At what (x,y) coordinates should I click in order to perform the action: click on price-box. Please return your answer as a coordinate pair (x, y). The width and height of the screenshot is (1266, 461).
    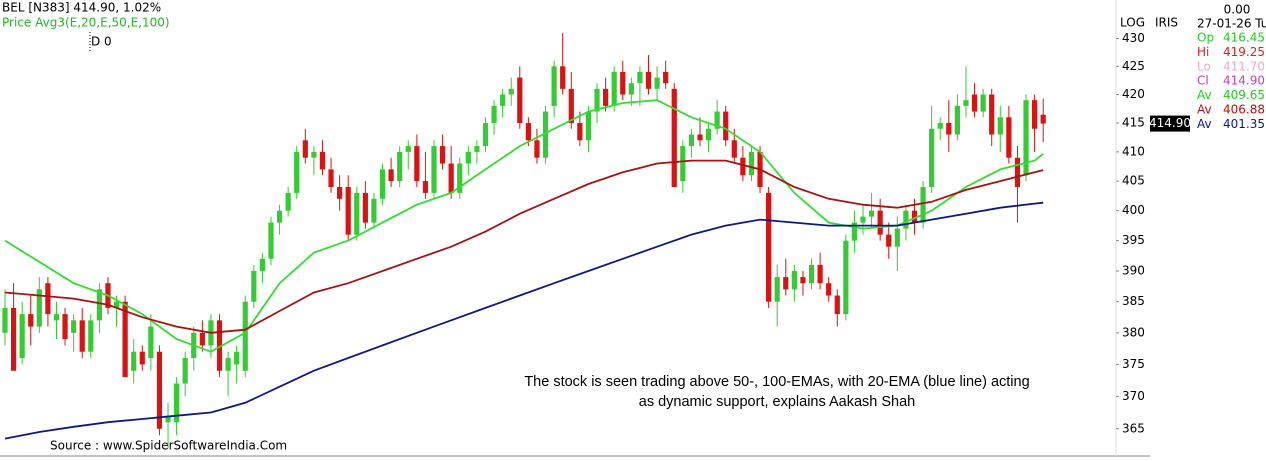
    Looking at the image, I should click on (1170, 123).